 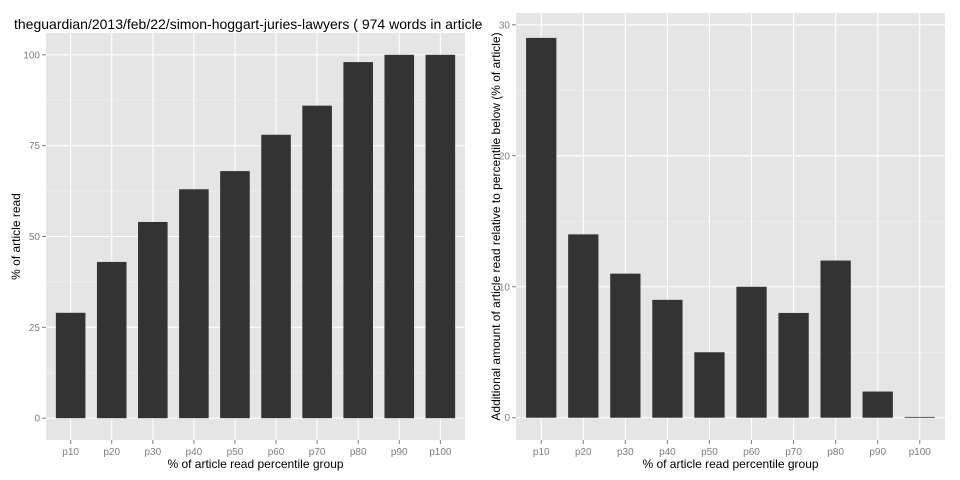 What do you see at coordinates (35, 146) in the screenshot?
I see `y-tick-label: 75` at bounding box center [35, 146].